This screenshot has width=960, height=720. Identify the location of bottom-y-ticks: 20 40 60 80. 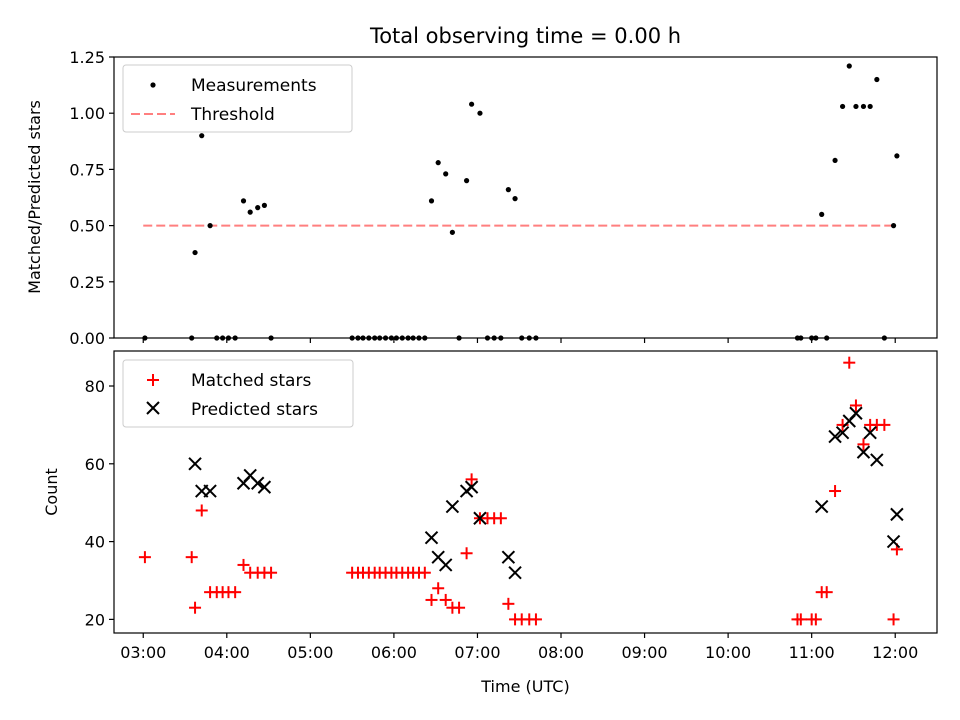
(99, 503).